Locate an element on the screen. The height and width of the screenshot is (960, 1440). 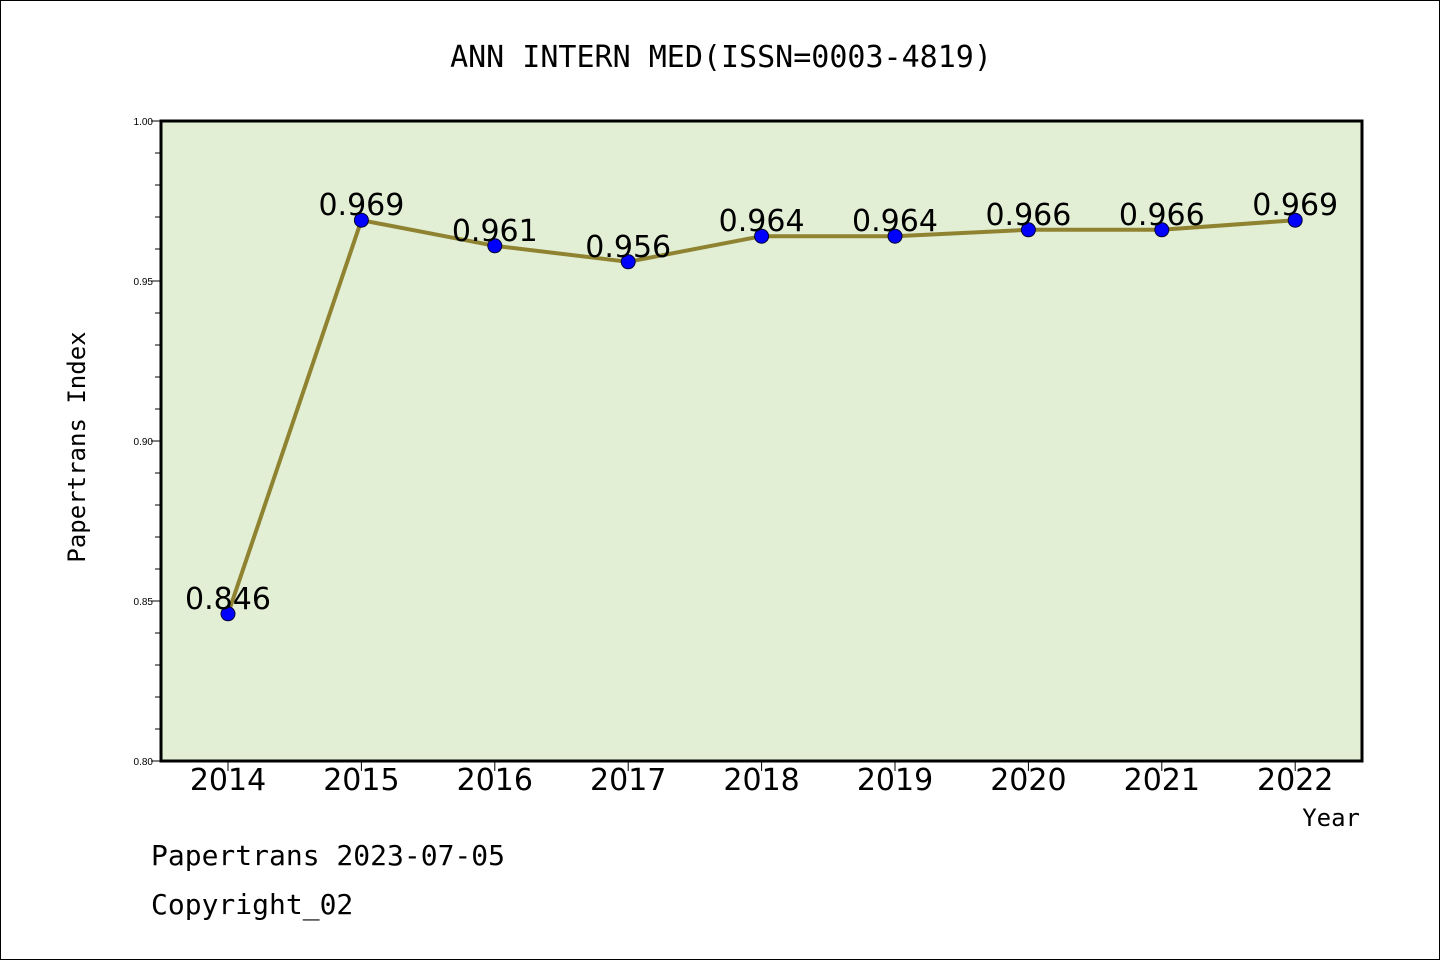
x-axis-ticks: 2014 2015 2016 2017 2018 2019 2020 2021 2022 is located at coordinates (761, 779).